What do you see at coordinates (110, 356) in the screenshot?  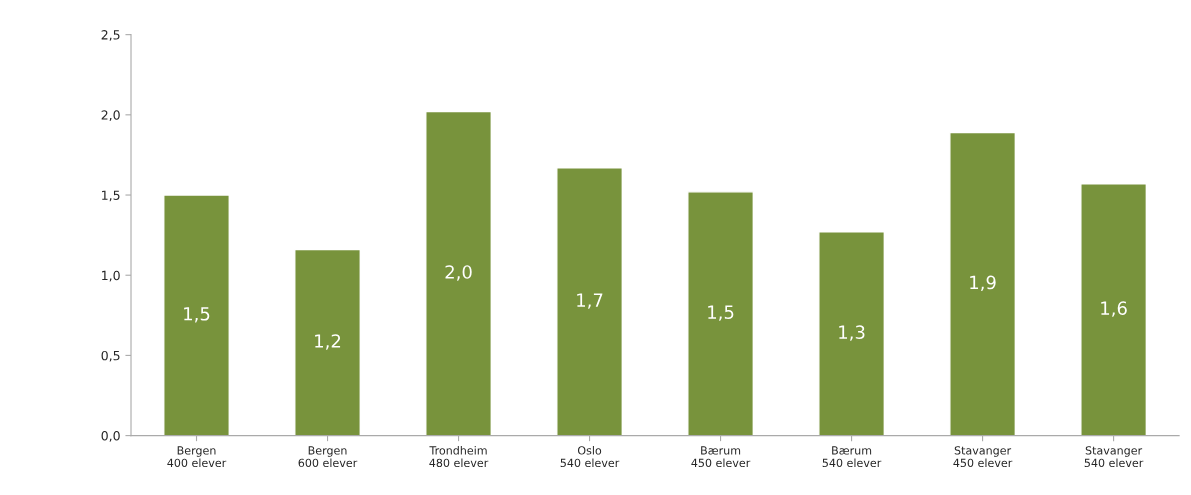 I see `y-tick-label: 0,5` at bounding box center [110, 356].